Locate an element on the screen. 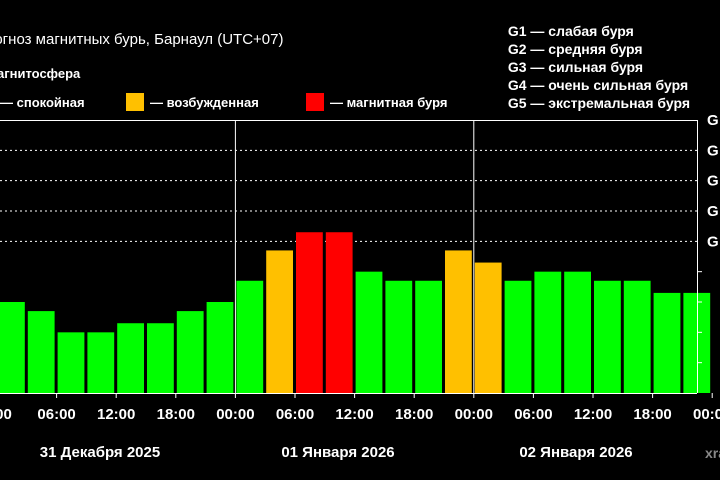 This screenshot has height=480, width=720. x-tick-label: :00 is located at coordinates (6, 414).